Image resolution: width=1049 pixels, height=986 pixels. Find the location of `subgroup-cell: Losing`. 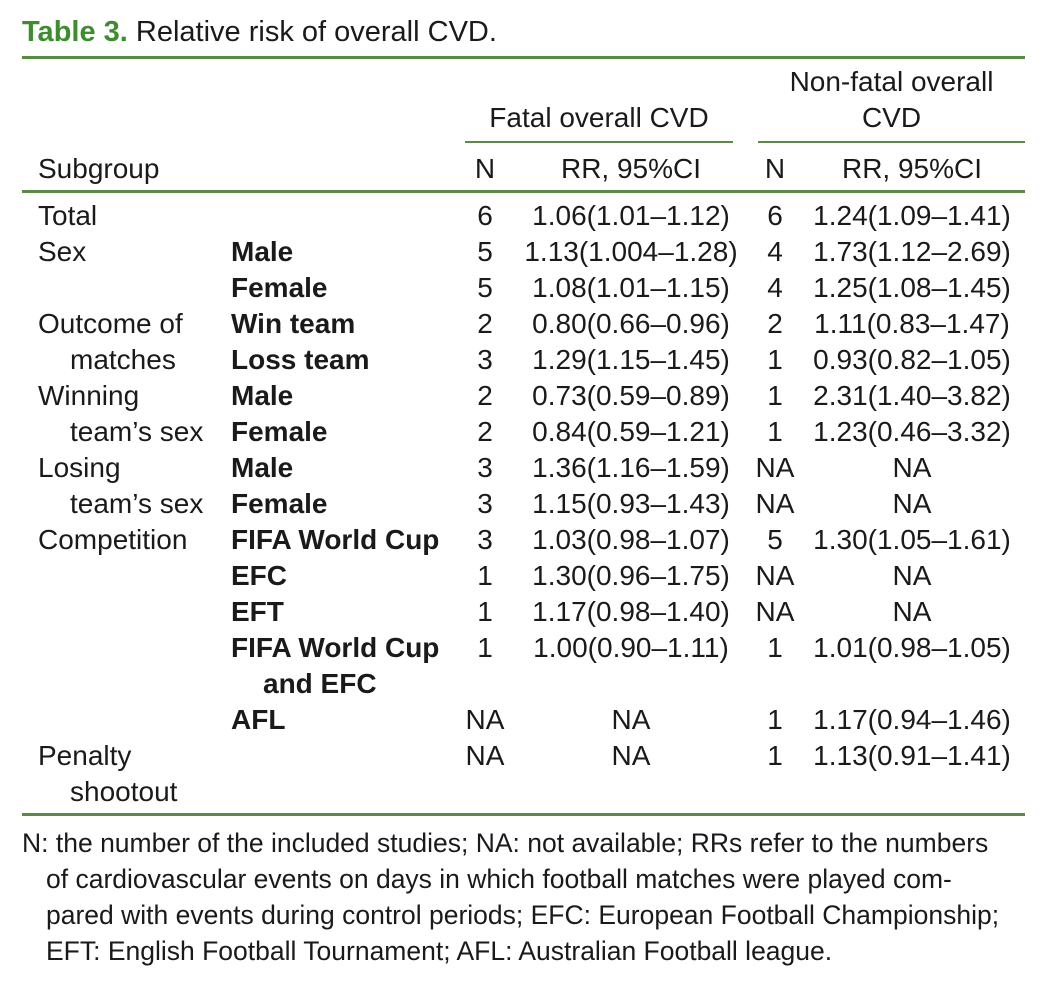

subgroup-cell: Losing is located at coordinates (79, 467).